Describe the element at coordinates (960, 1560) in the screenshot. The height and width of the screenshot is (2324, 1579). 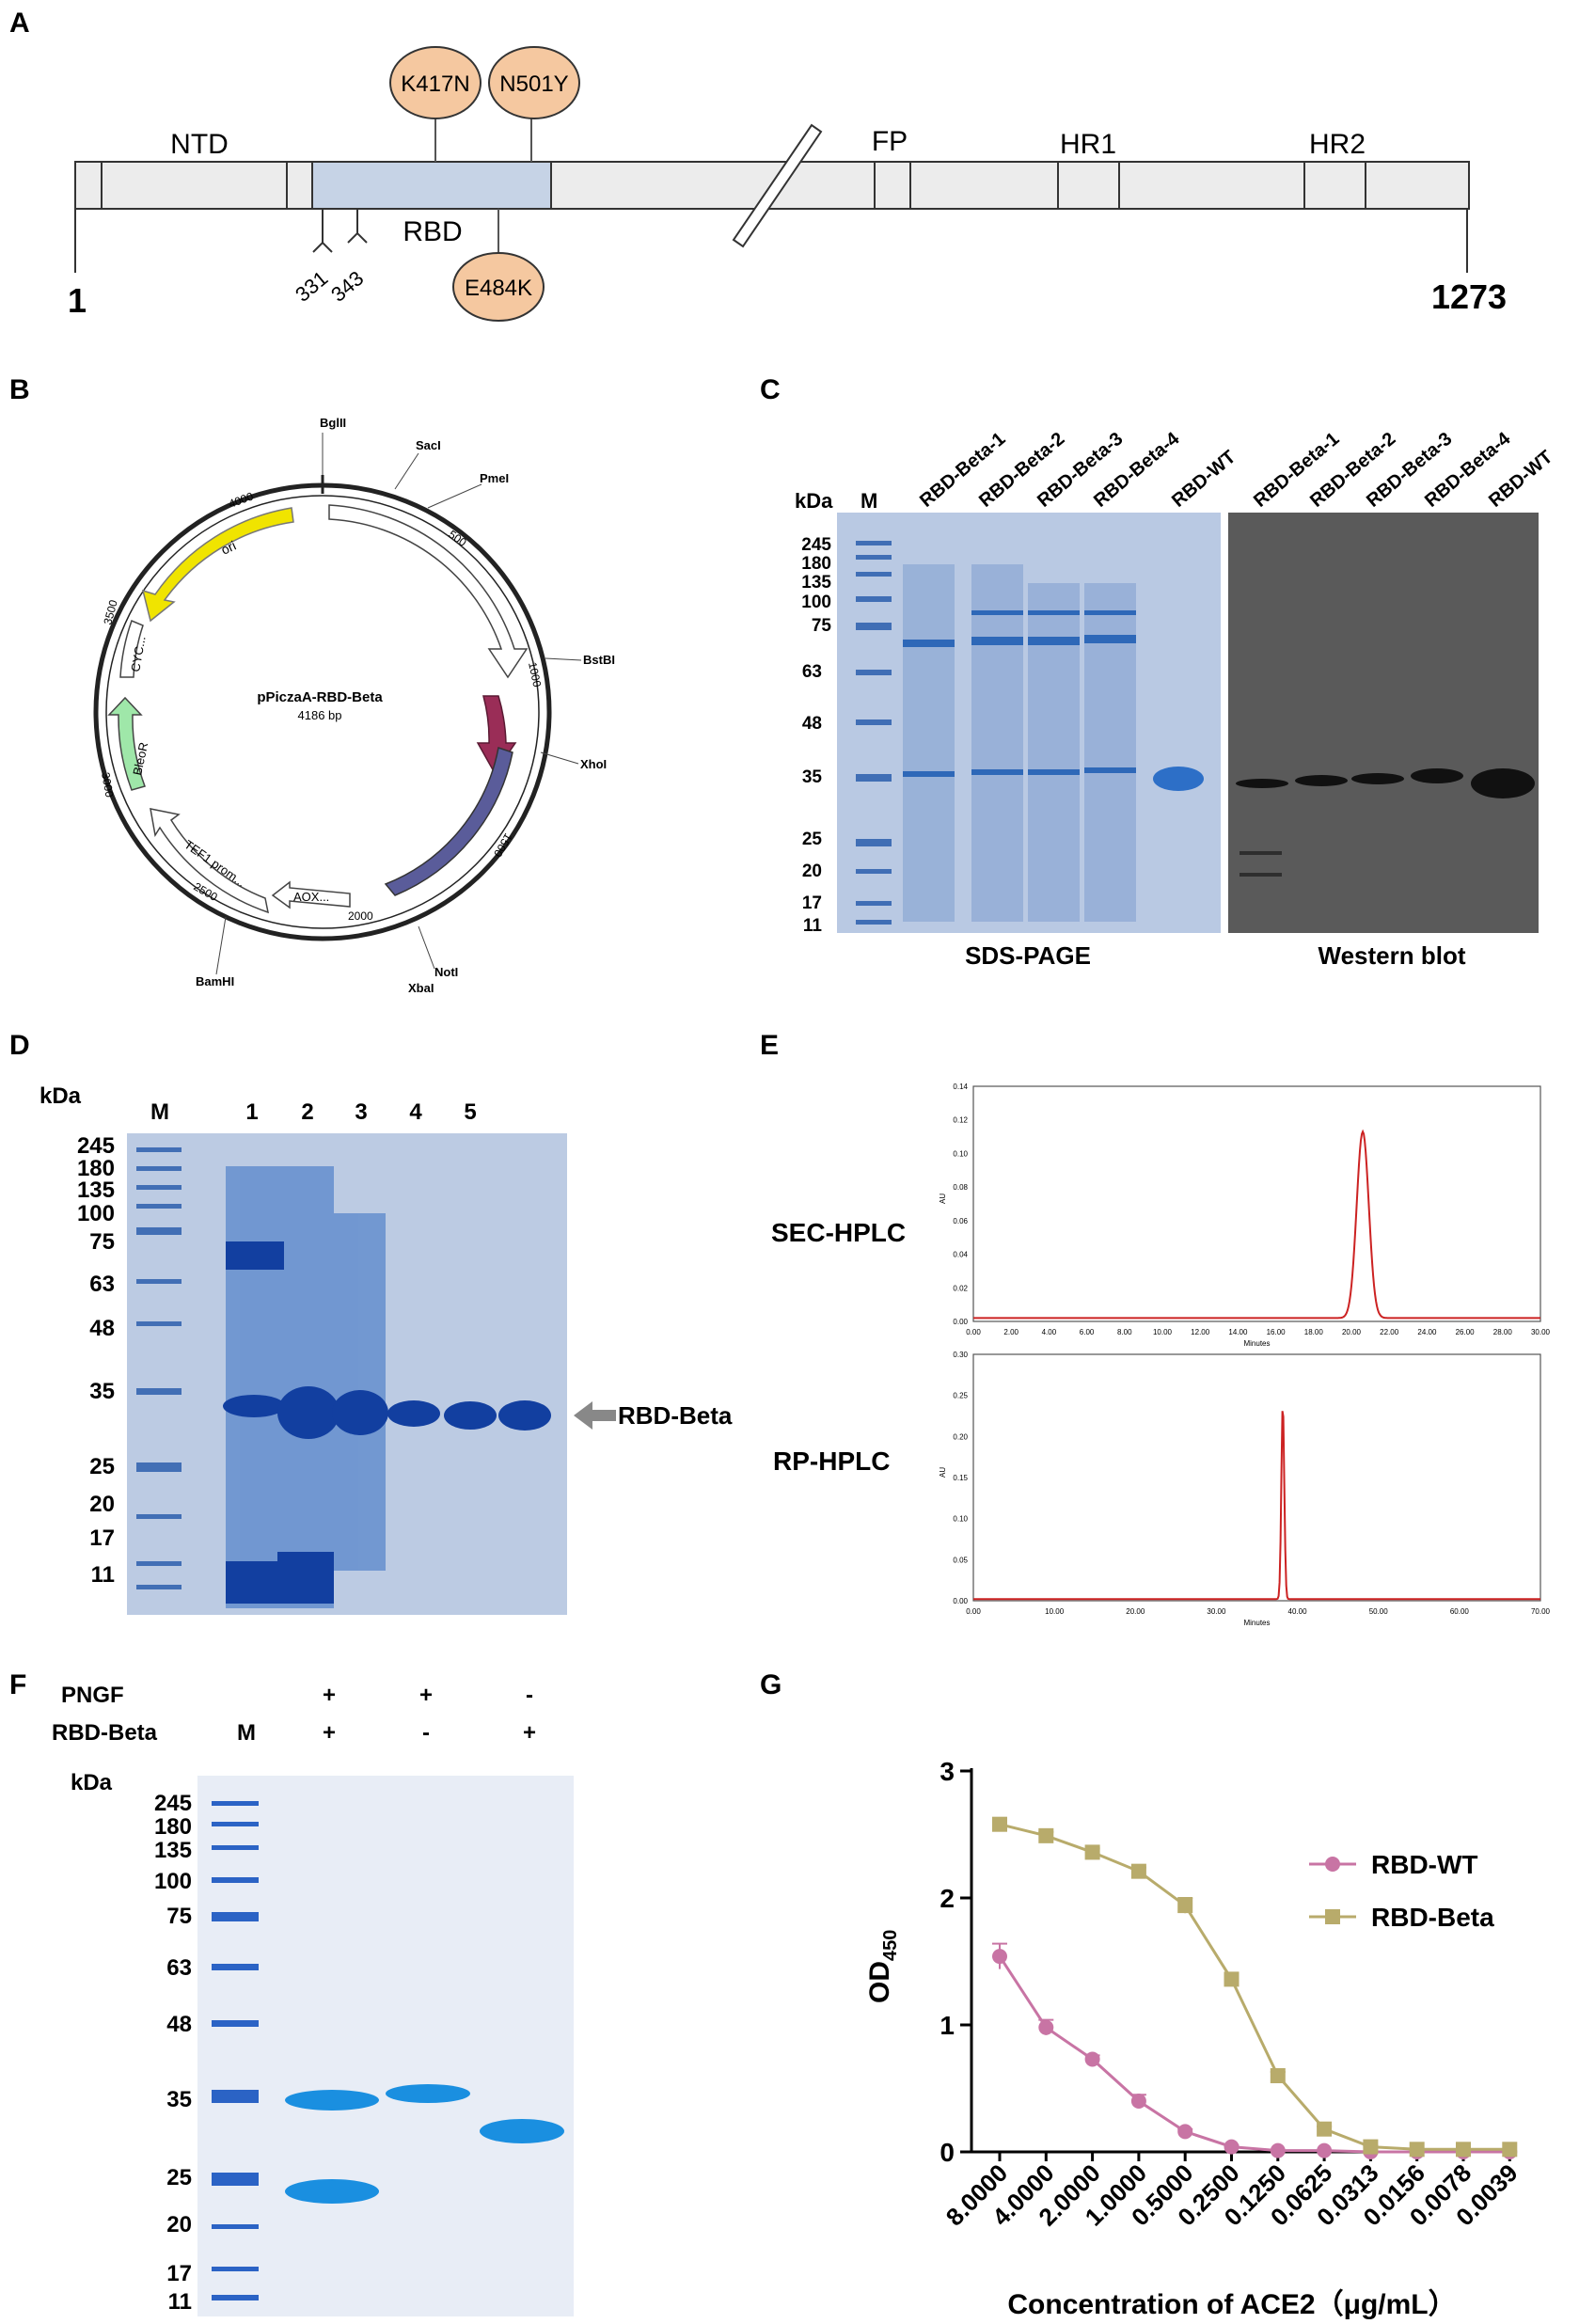
I see `y-tick-label: 0.05` at that location.